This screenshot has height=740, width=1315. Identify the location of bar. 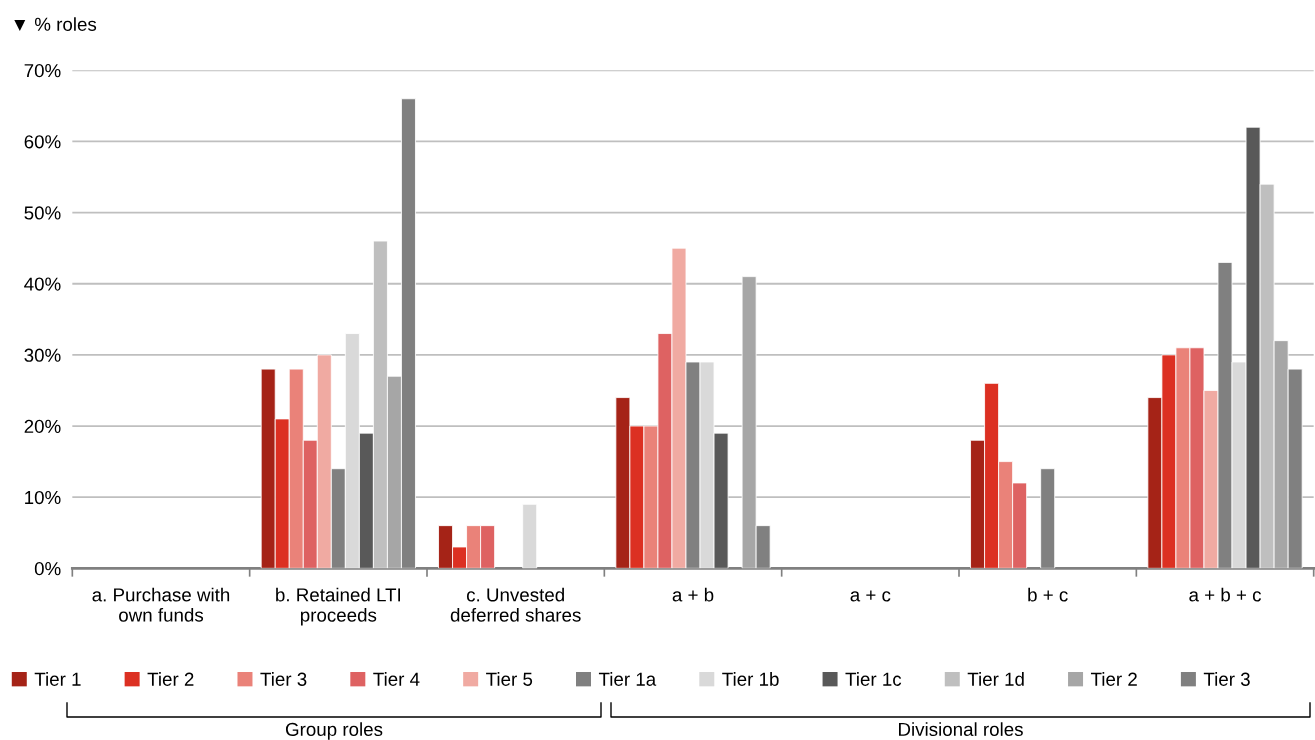
(530, 536).